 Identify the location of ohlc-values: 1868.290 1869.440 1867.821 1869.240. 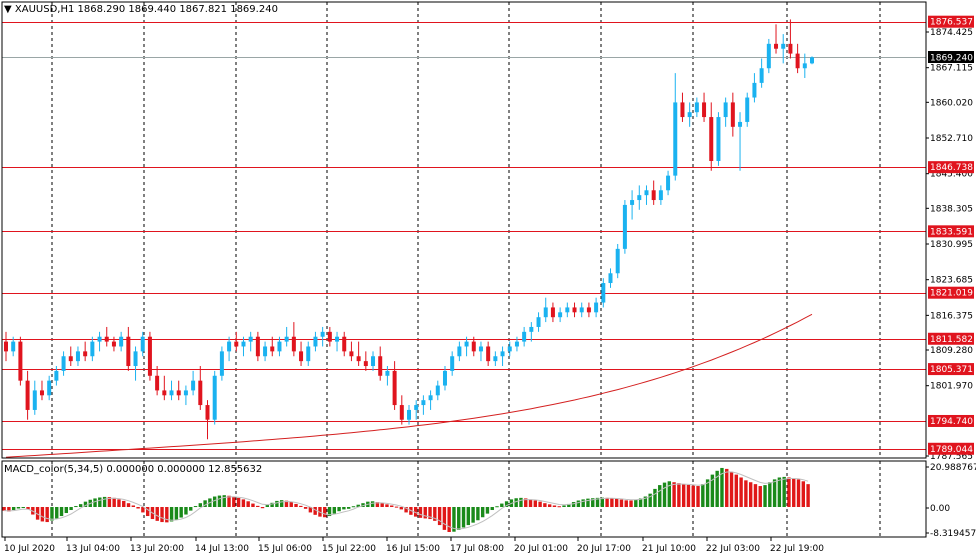
(177, 9).